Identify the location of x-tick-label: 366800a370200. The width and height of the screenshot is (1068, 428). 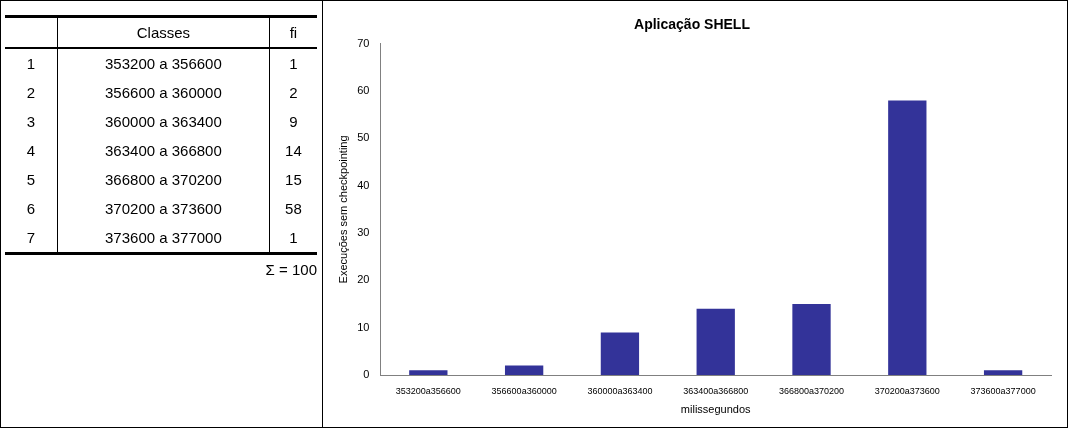
(811, 390).